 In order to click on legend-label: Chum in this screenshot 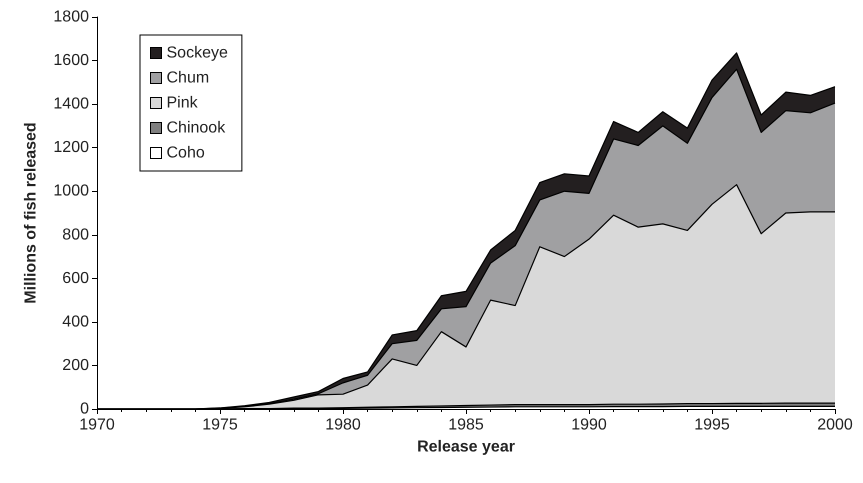, I will do `click(188, 78)`.